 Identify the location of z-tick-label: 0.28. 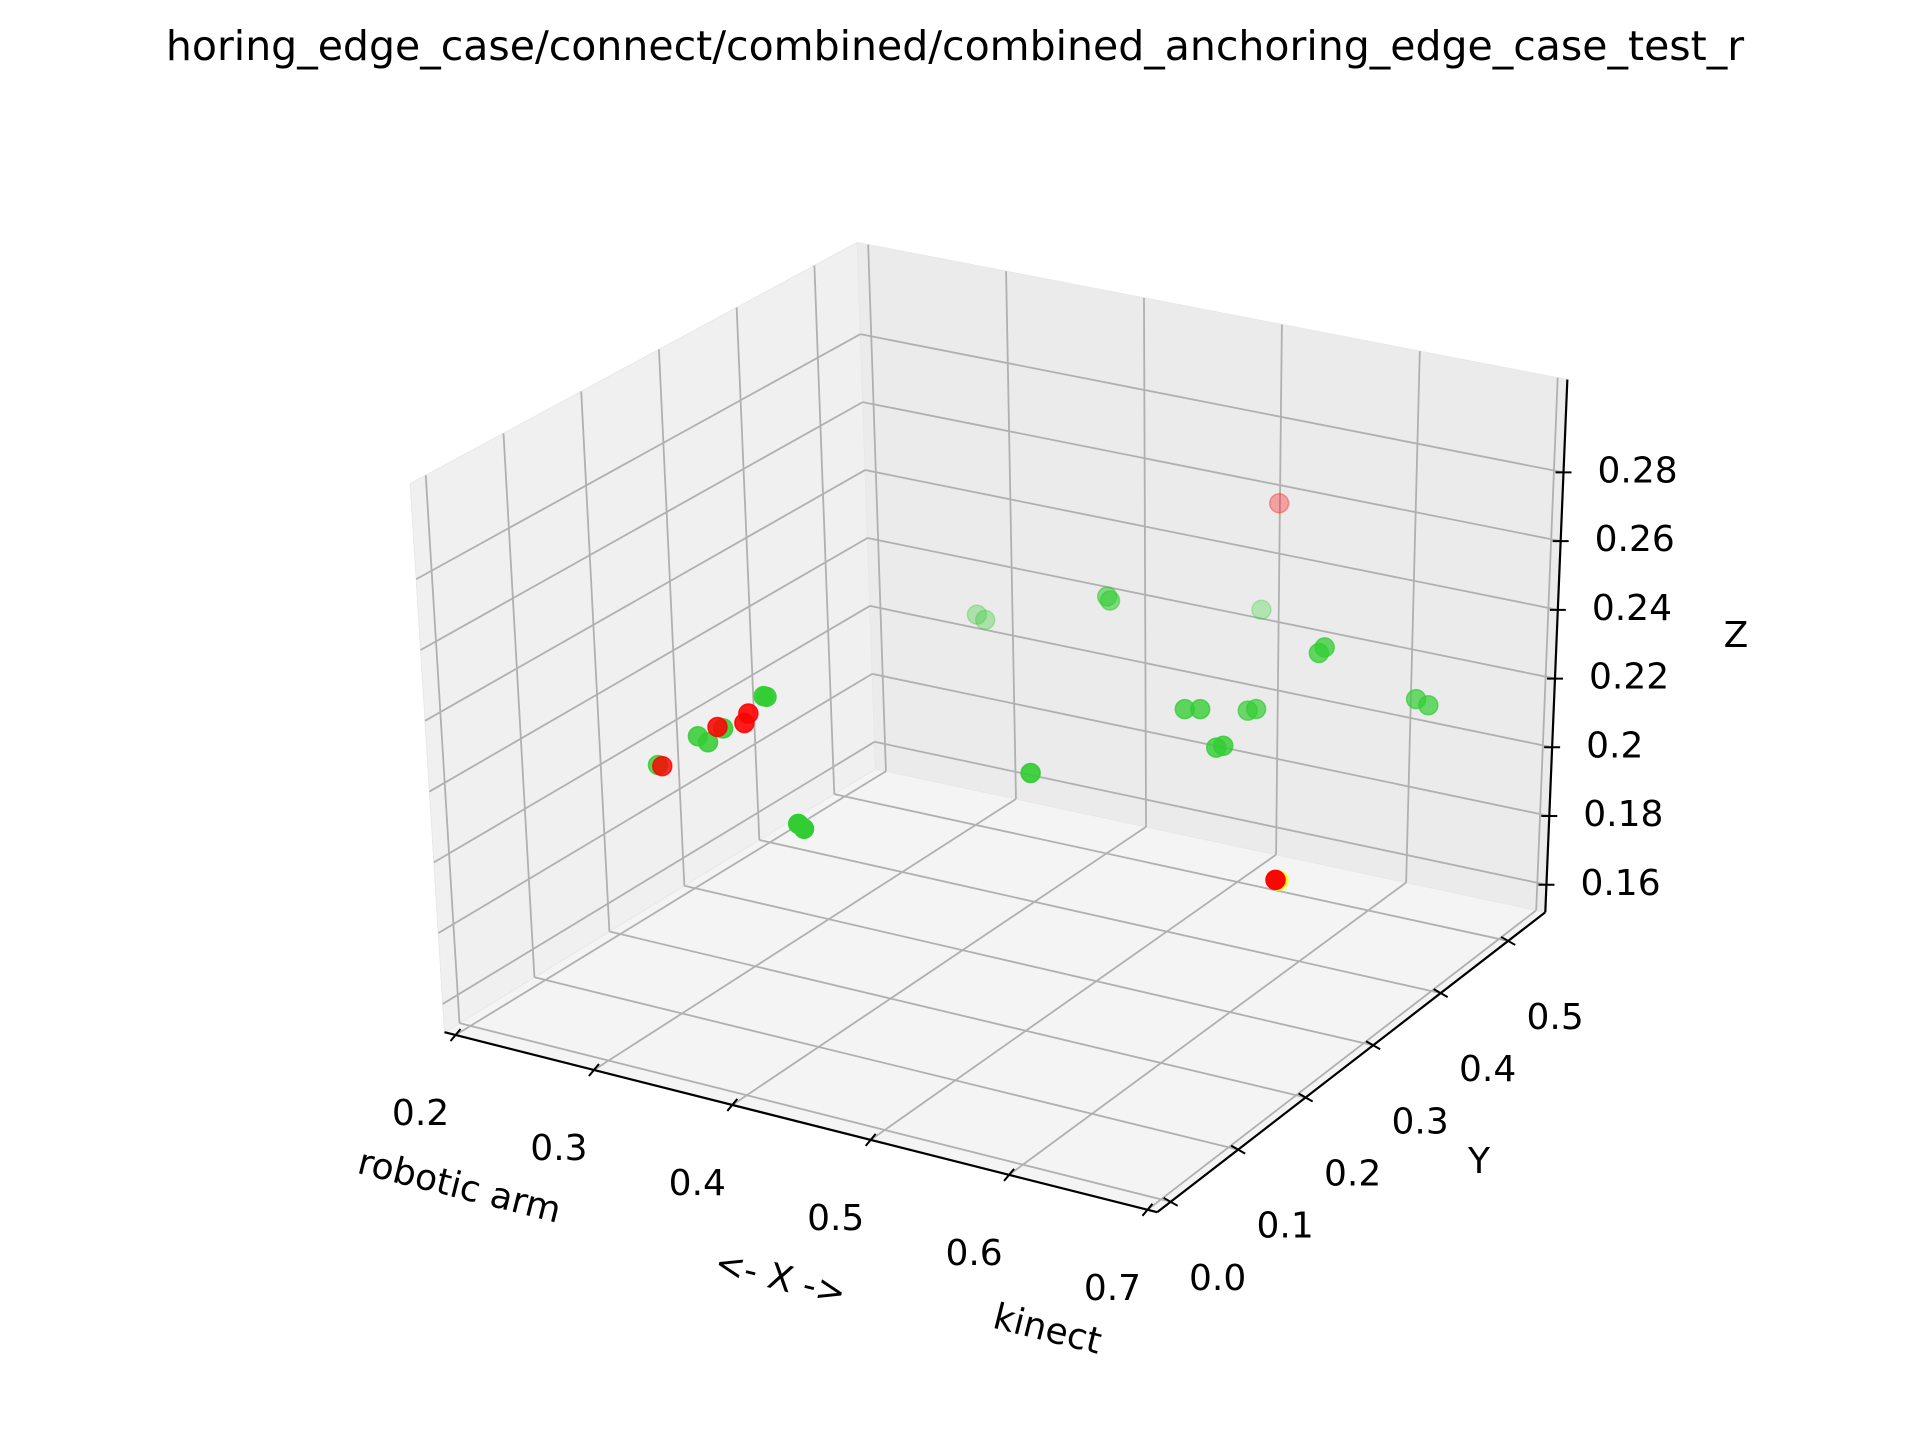
(1638, 470).